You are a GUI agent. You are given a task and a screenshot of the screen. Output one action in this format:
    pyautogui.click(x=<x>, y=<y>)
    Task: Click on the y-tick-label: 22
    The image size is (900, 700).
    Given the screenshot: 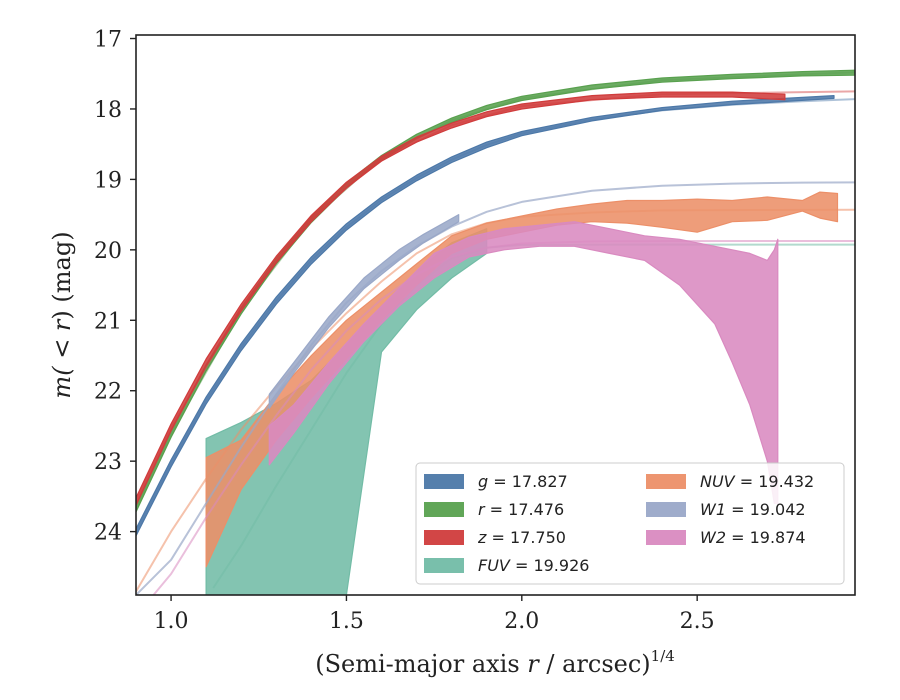 What is the action you would take?
    pyautogui.click(x=108, y=392)
    